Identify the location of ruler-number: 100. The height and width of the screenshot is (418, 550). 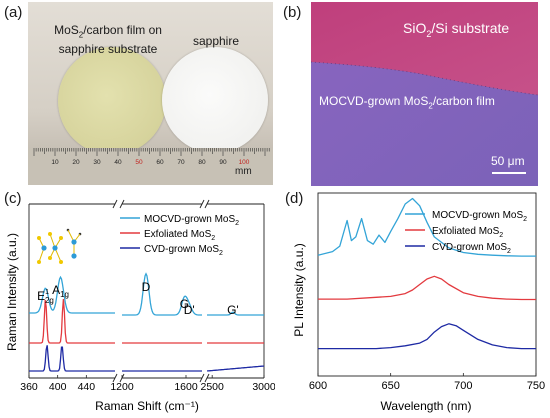
(244, 162).